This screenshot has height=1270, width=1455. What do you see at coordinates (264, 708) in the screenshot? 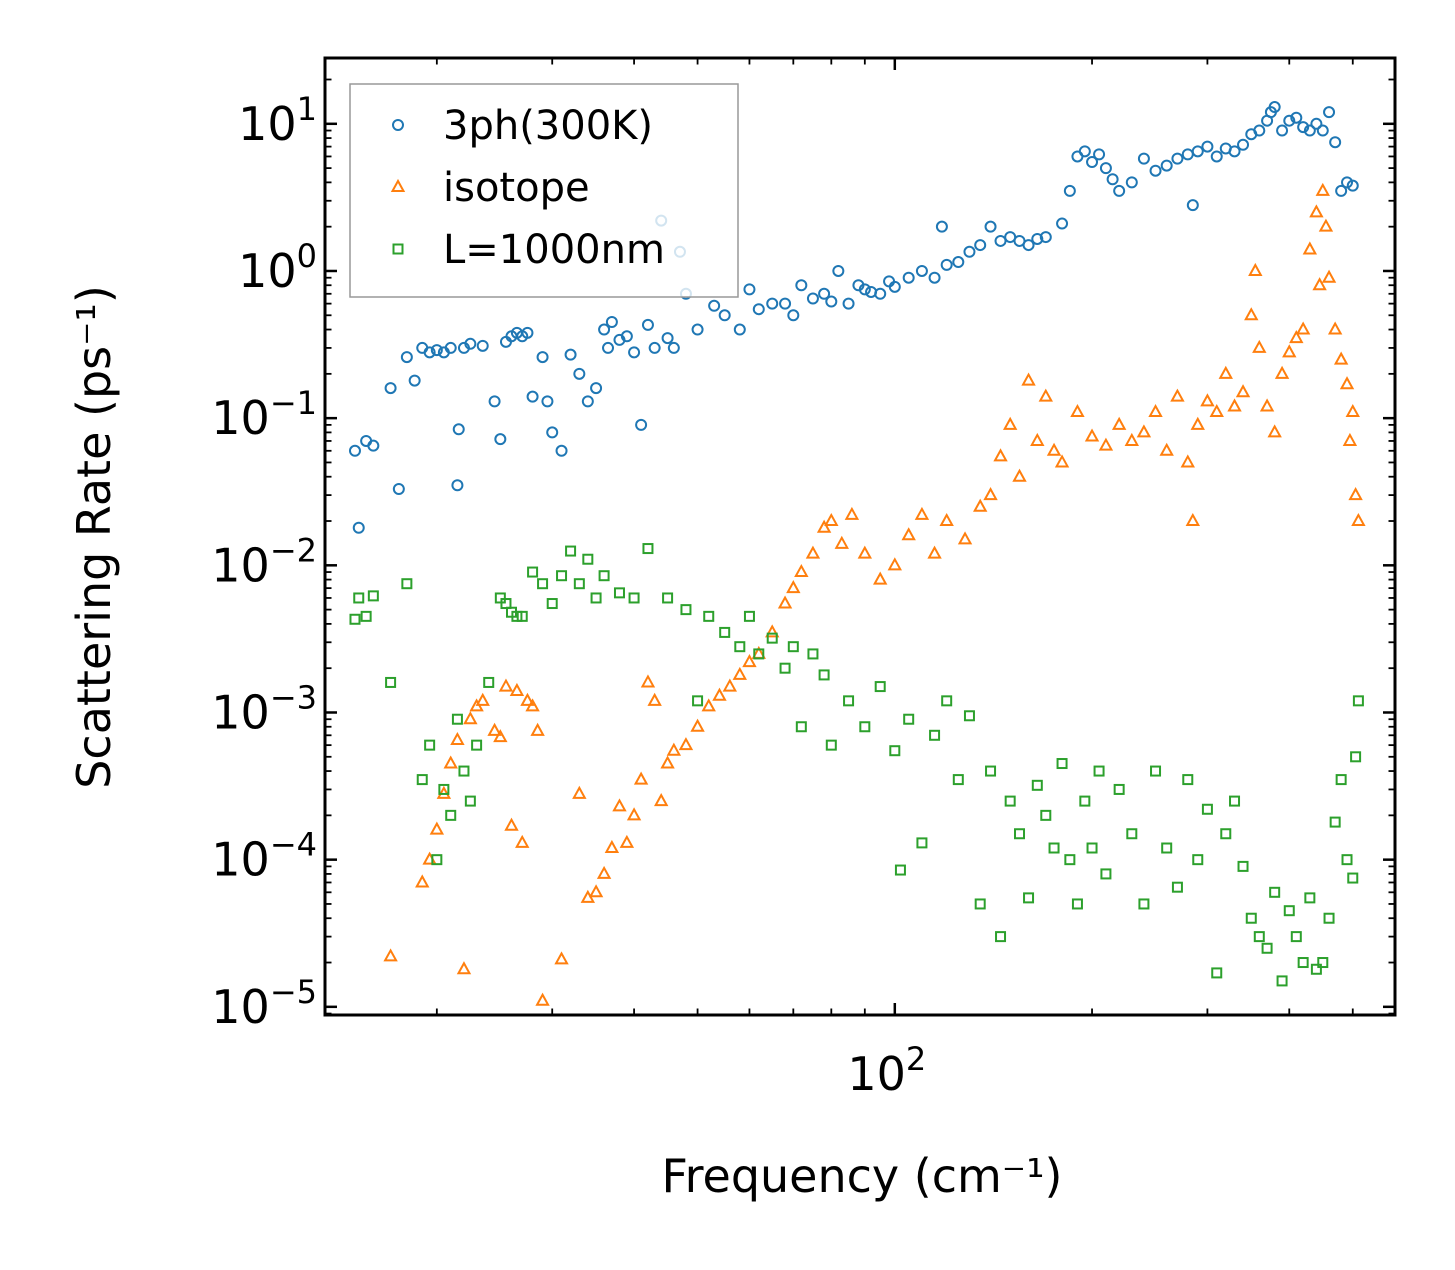
I see `y-tick-label: 10⁻³` at bounding box center [264, 708].